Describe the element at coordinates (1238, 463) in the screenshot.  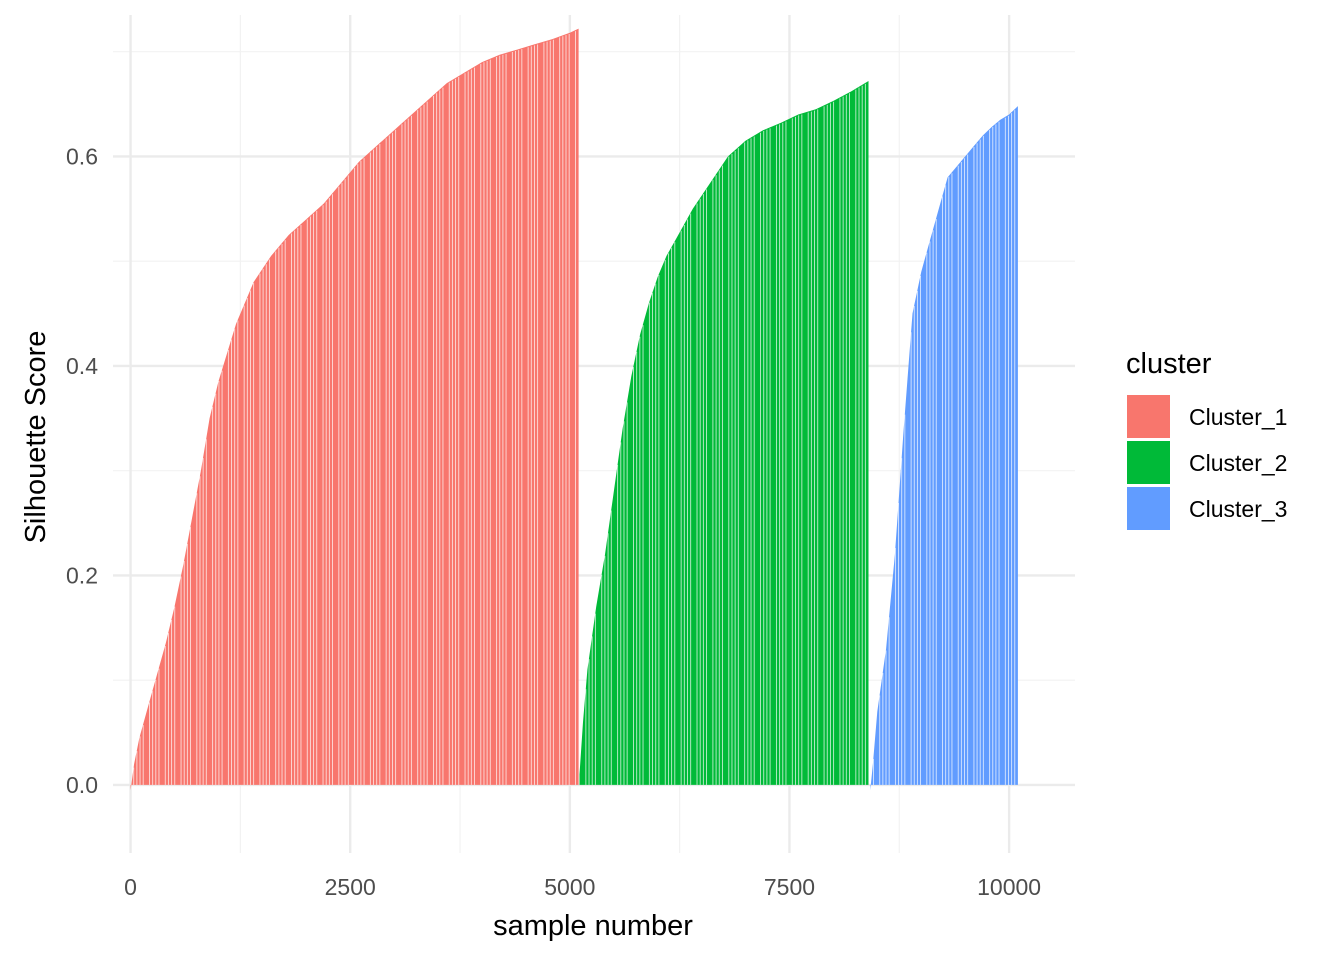
I see `legend-label-cluster-2: Cluster_2` at that location.